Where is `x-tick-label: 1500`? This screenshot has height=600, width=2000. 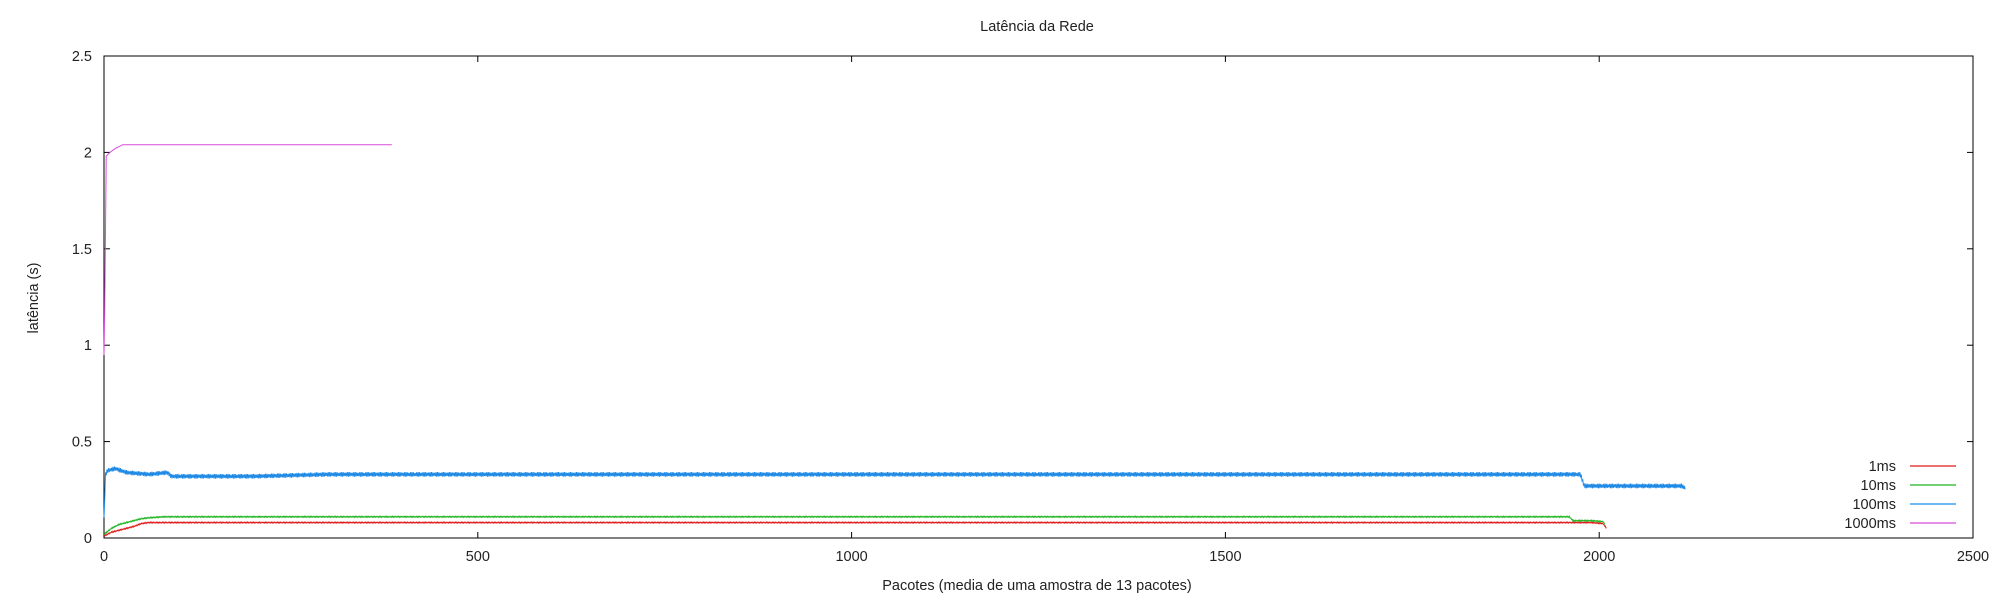 x-tick-label: 1500 is located at coordinates (1225, 557).